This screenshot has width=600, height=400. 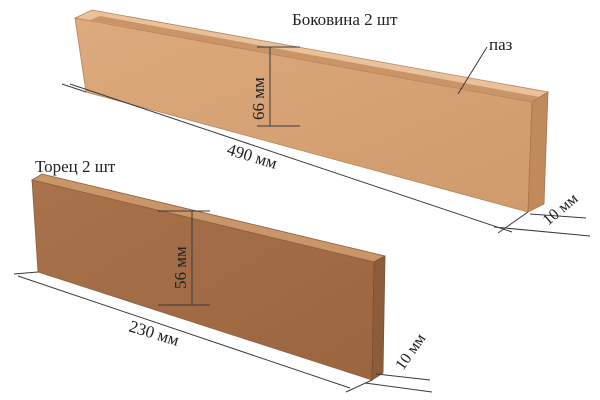 What do you see at coordinates (561, 209) in the screenshot?
I see `side-board-thickness-label: 10 мм` at bounding box center [561, 209].